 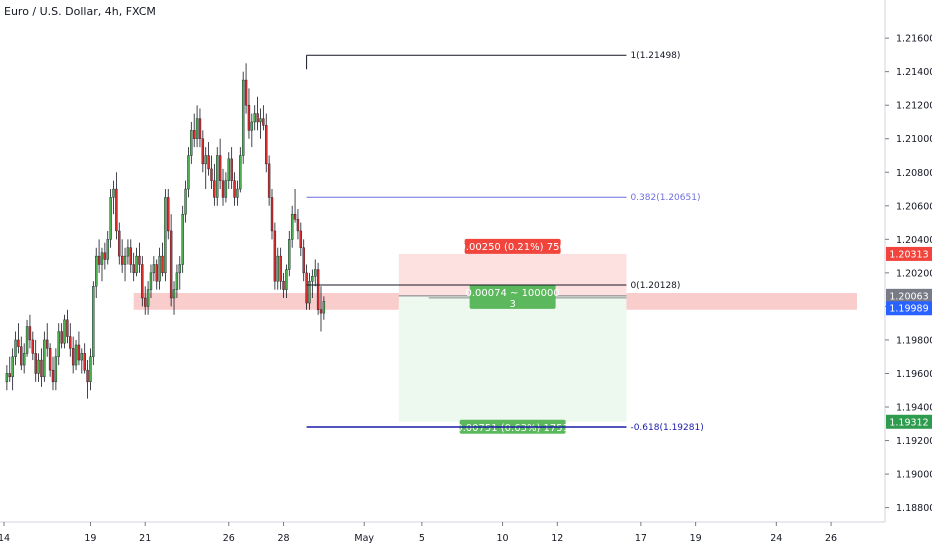 I want to click on time-tick-label: 24, so click(x=776, y=538).